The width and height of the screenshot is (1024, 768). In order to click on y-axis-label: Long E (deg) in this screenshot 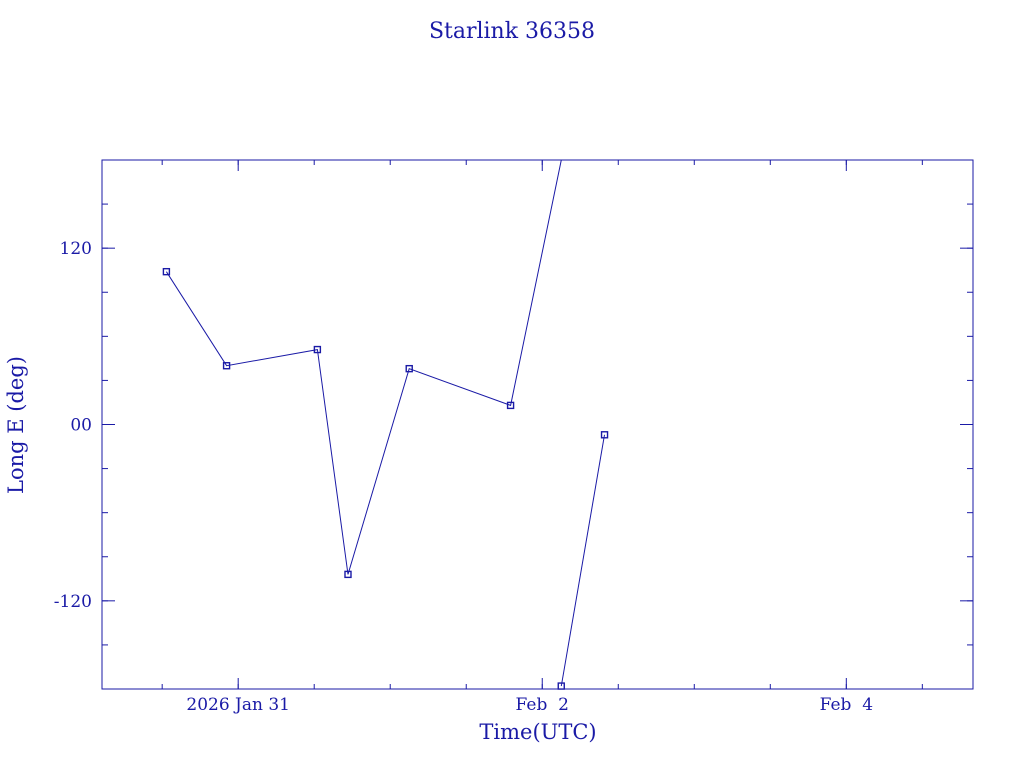, I will do `click(16, 425)`.